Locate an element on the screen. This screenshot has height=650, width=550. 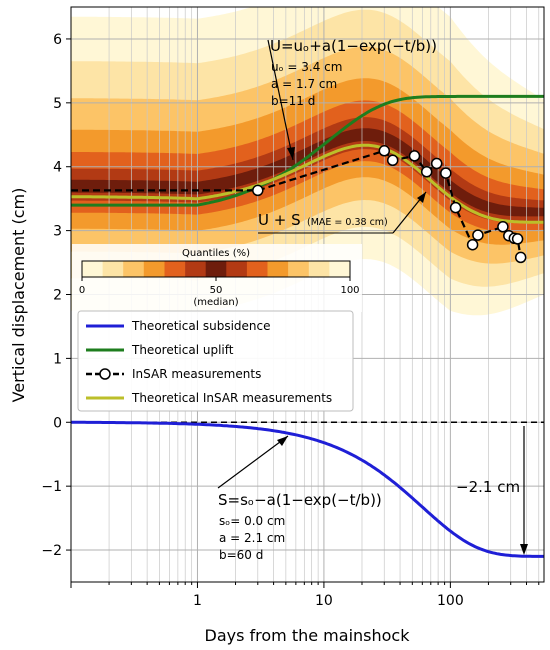
y-tick-label: 6 is located at coordinates (57, 40).